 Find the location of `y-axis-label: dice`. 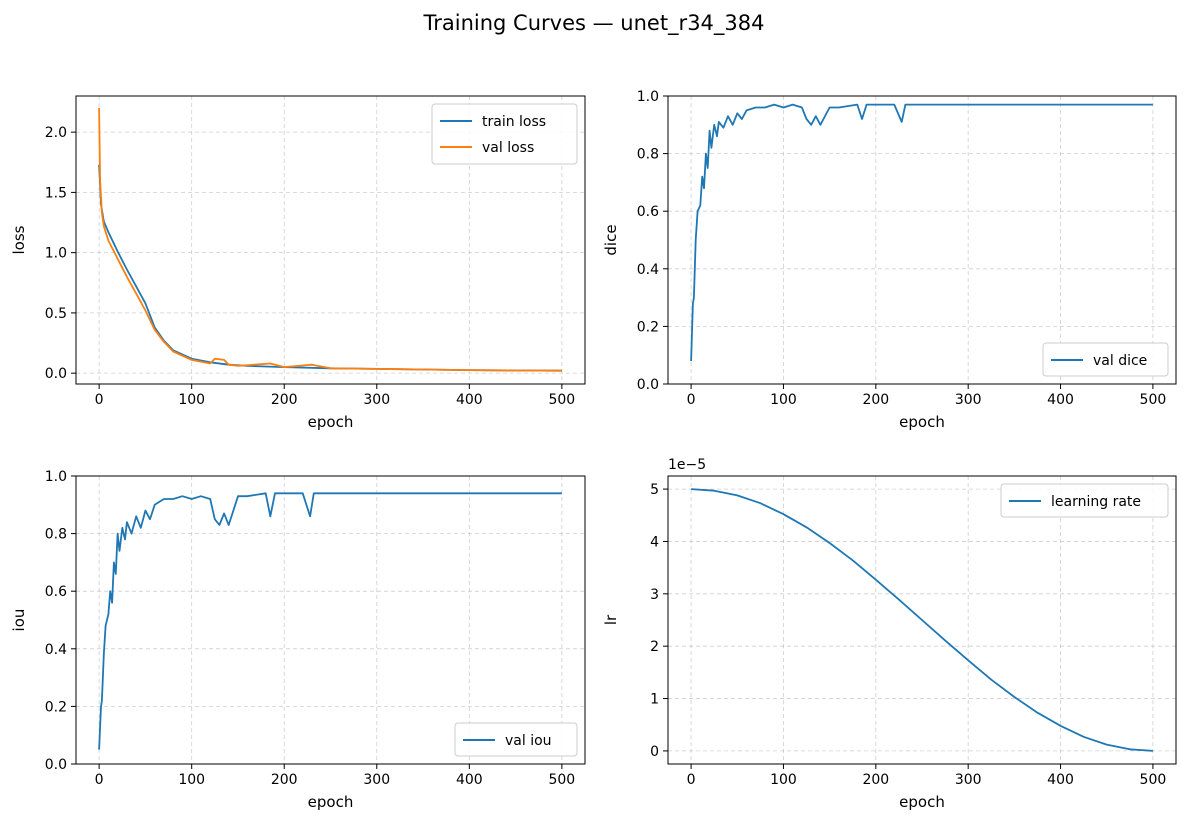

y-axis-label: dice is located at coordinates (611, 239).